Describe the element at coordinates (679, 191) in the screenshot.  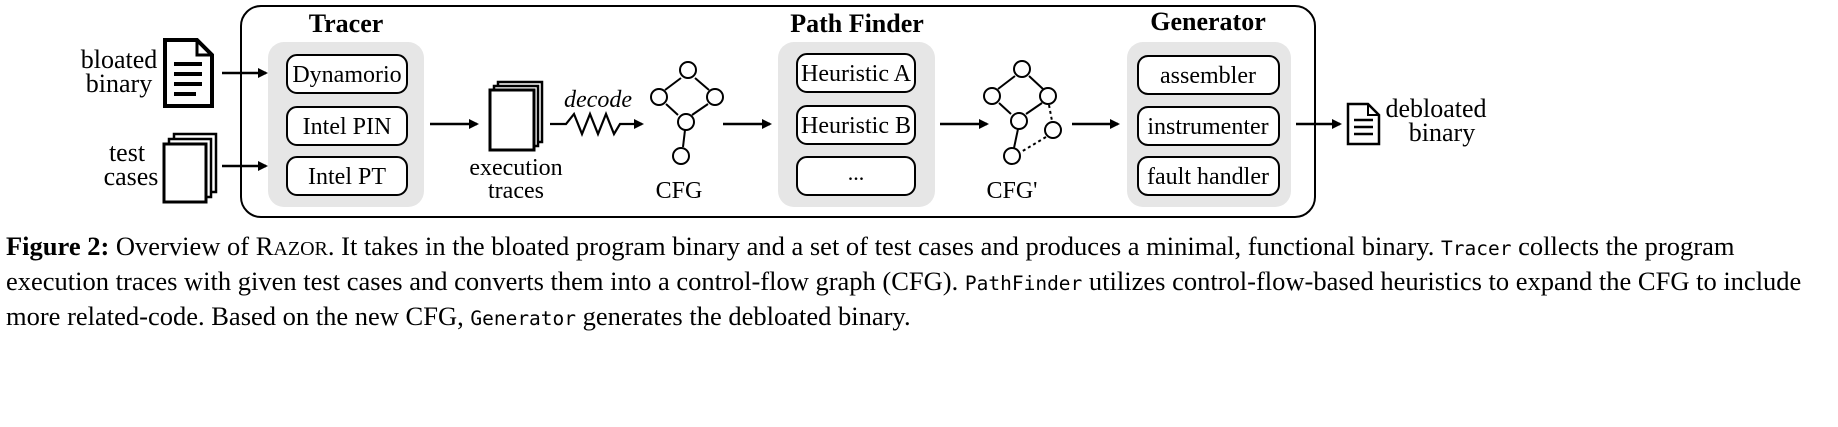
I see `cfg-label: CFG` at that location.